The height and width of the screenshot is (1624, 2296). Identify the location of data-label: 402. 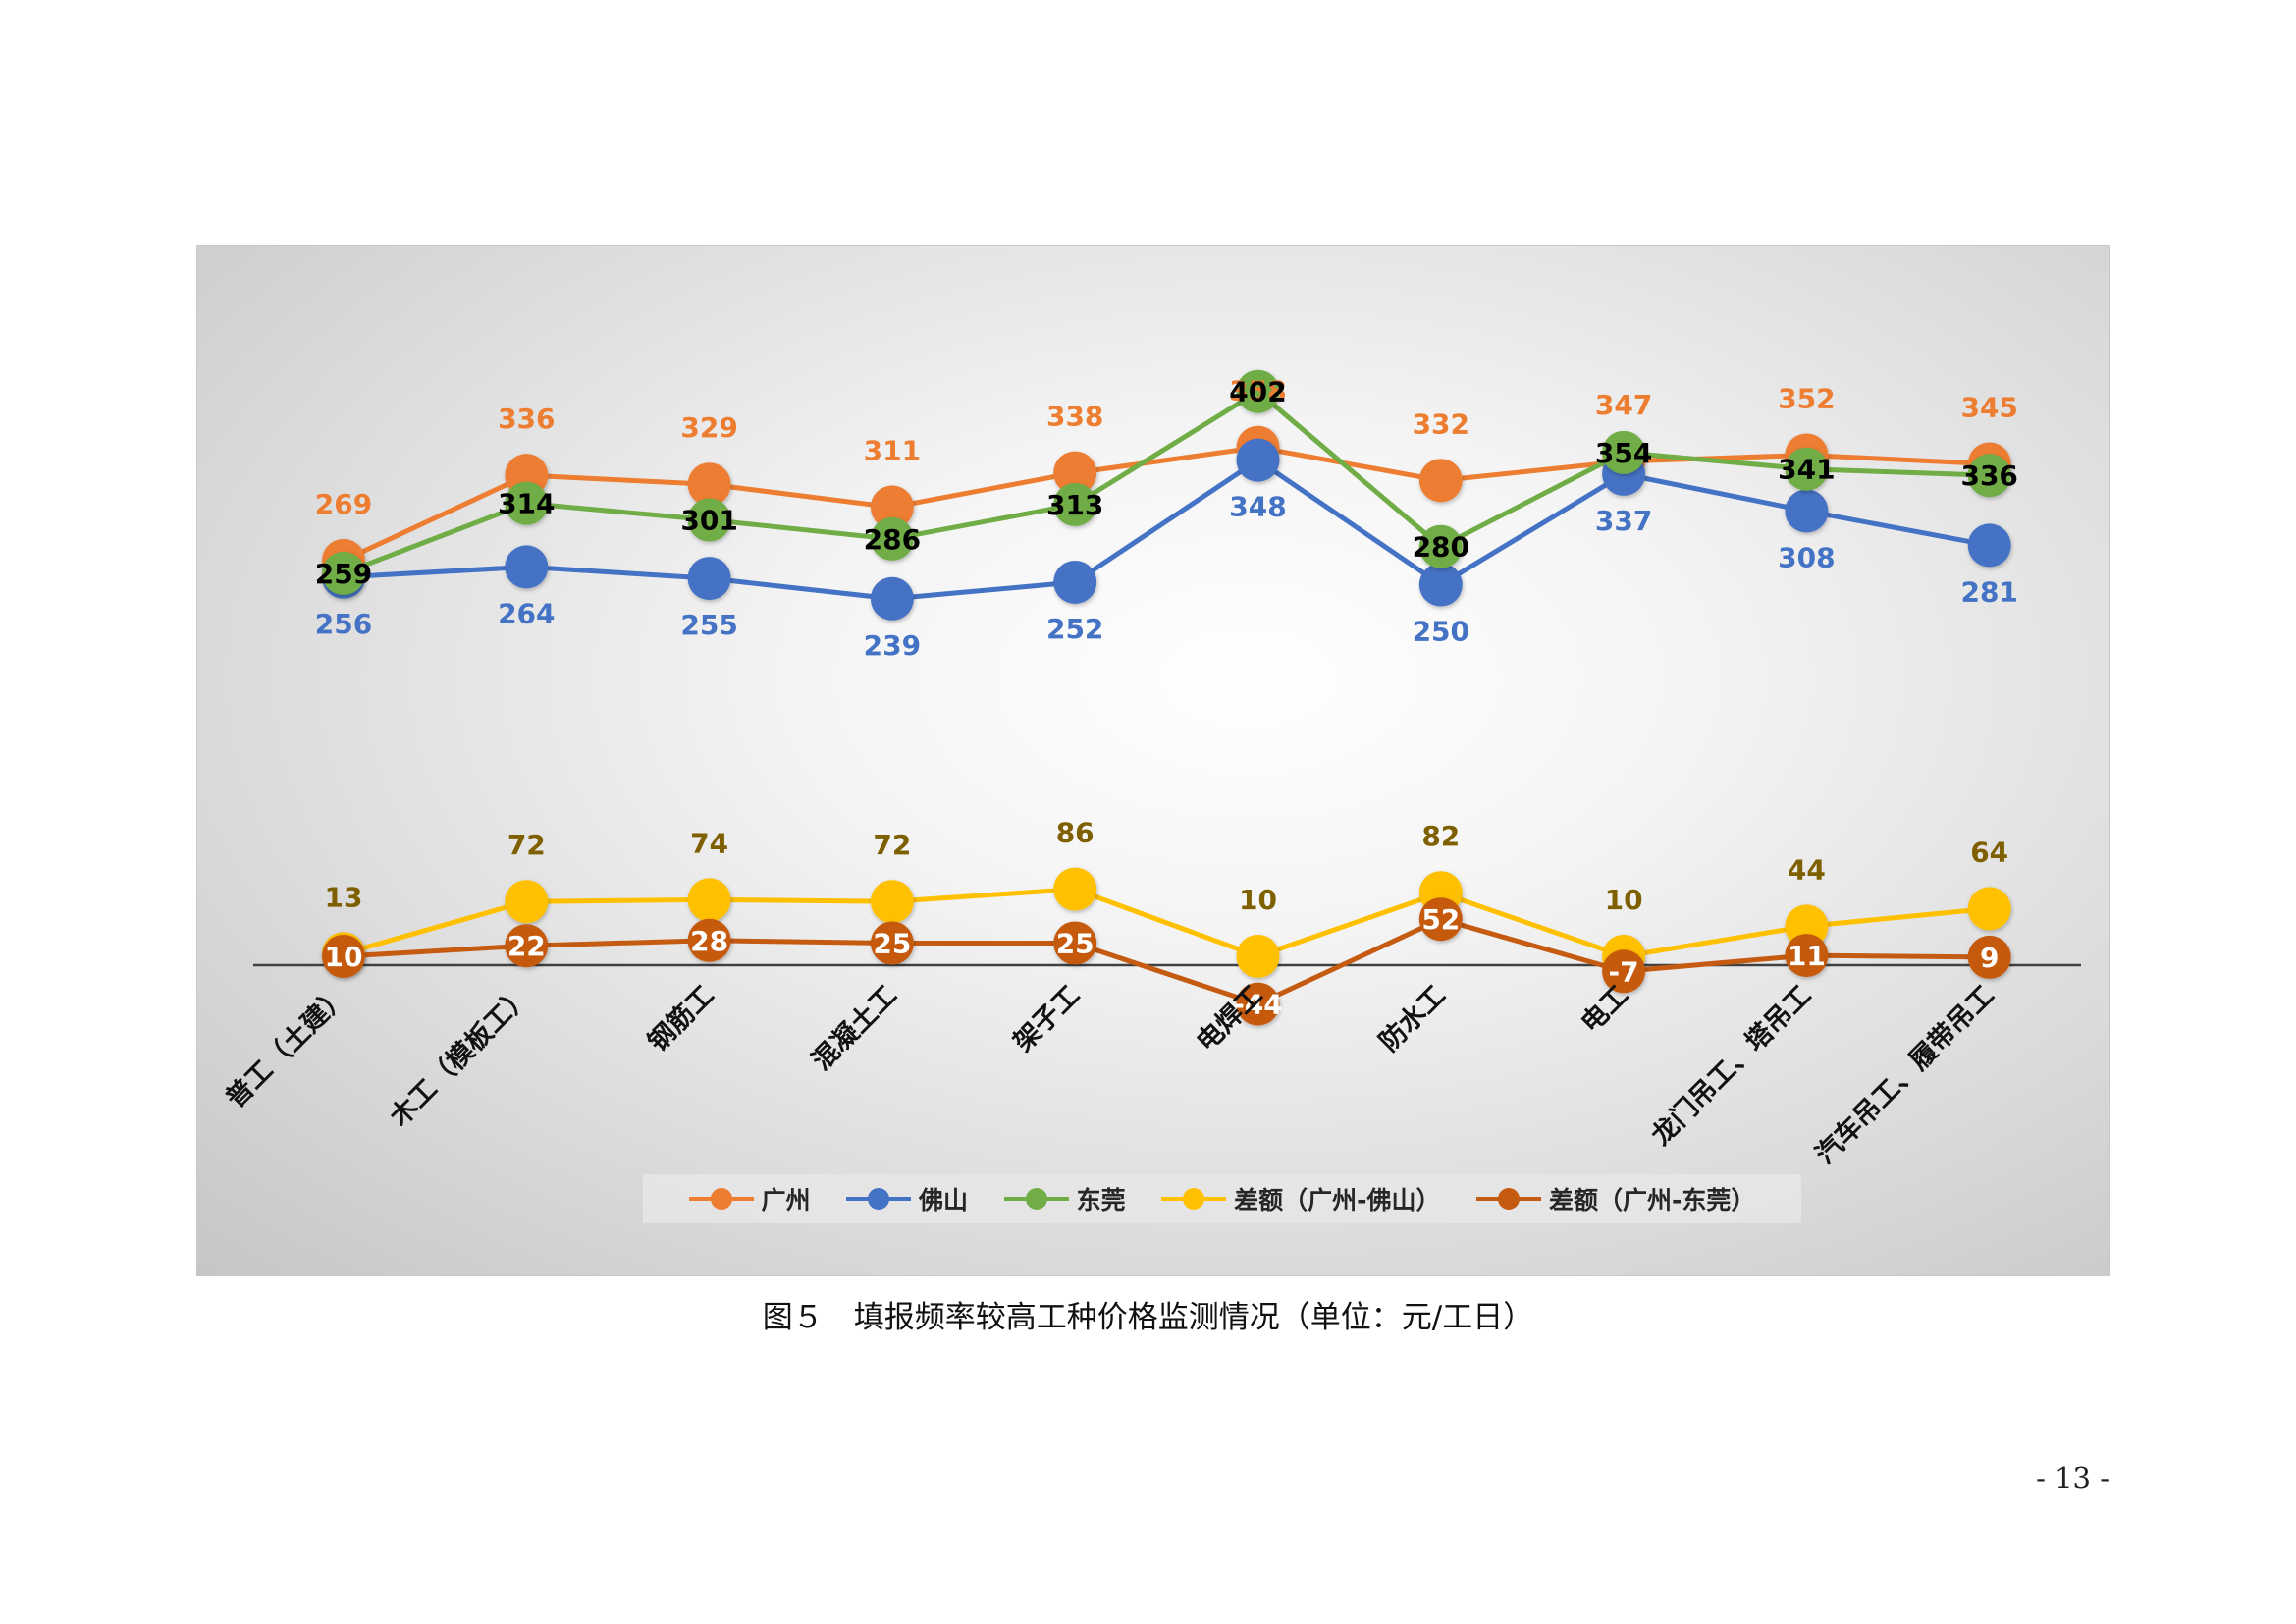
(1257, 392).